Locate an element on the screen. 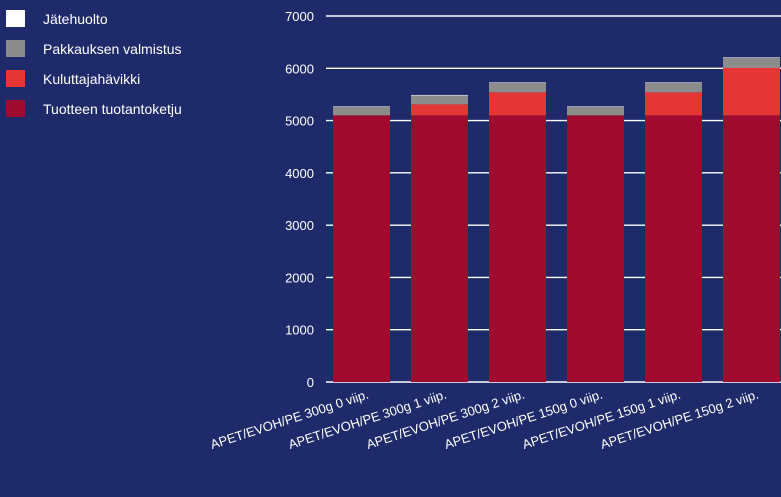  legend-label: Kuluttajahävikki is located at coordinates (91, 79).